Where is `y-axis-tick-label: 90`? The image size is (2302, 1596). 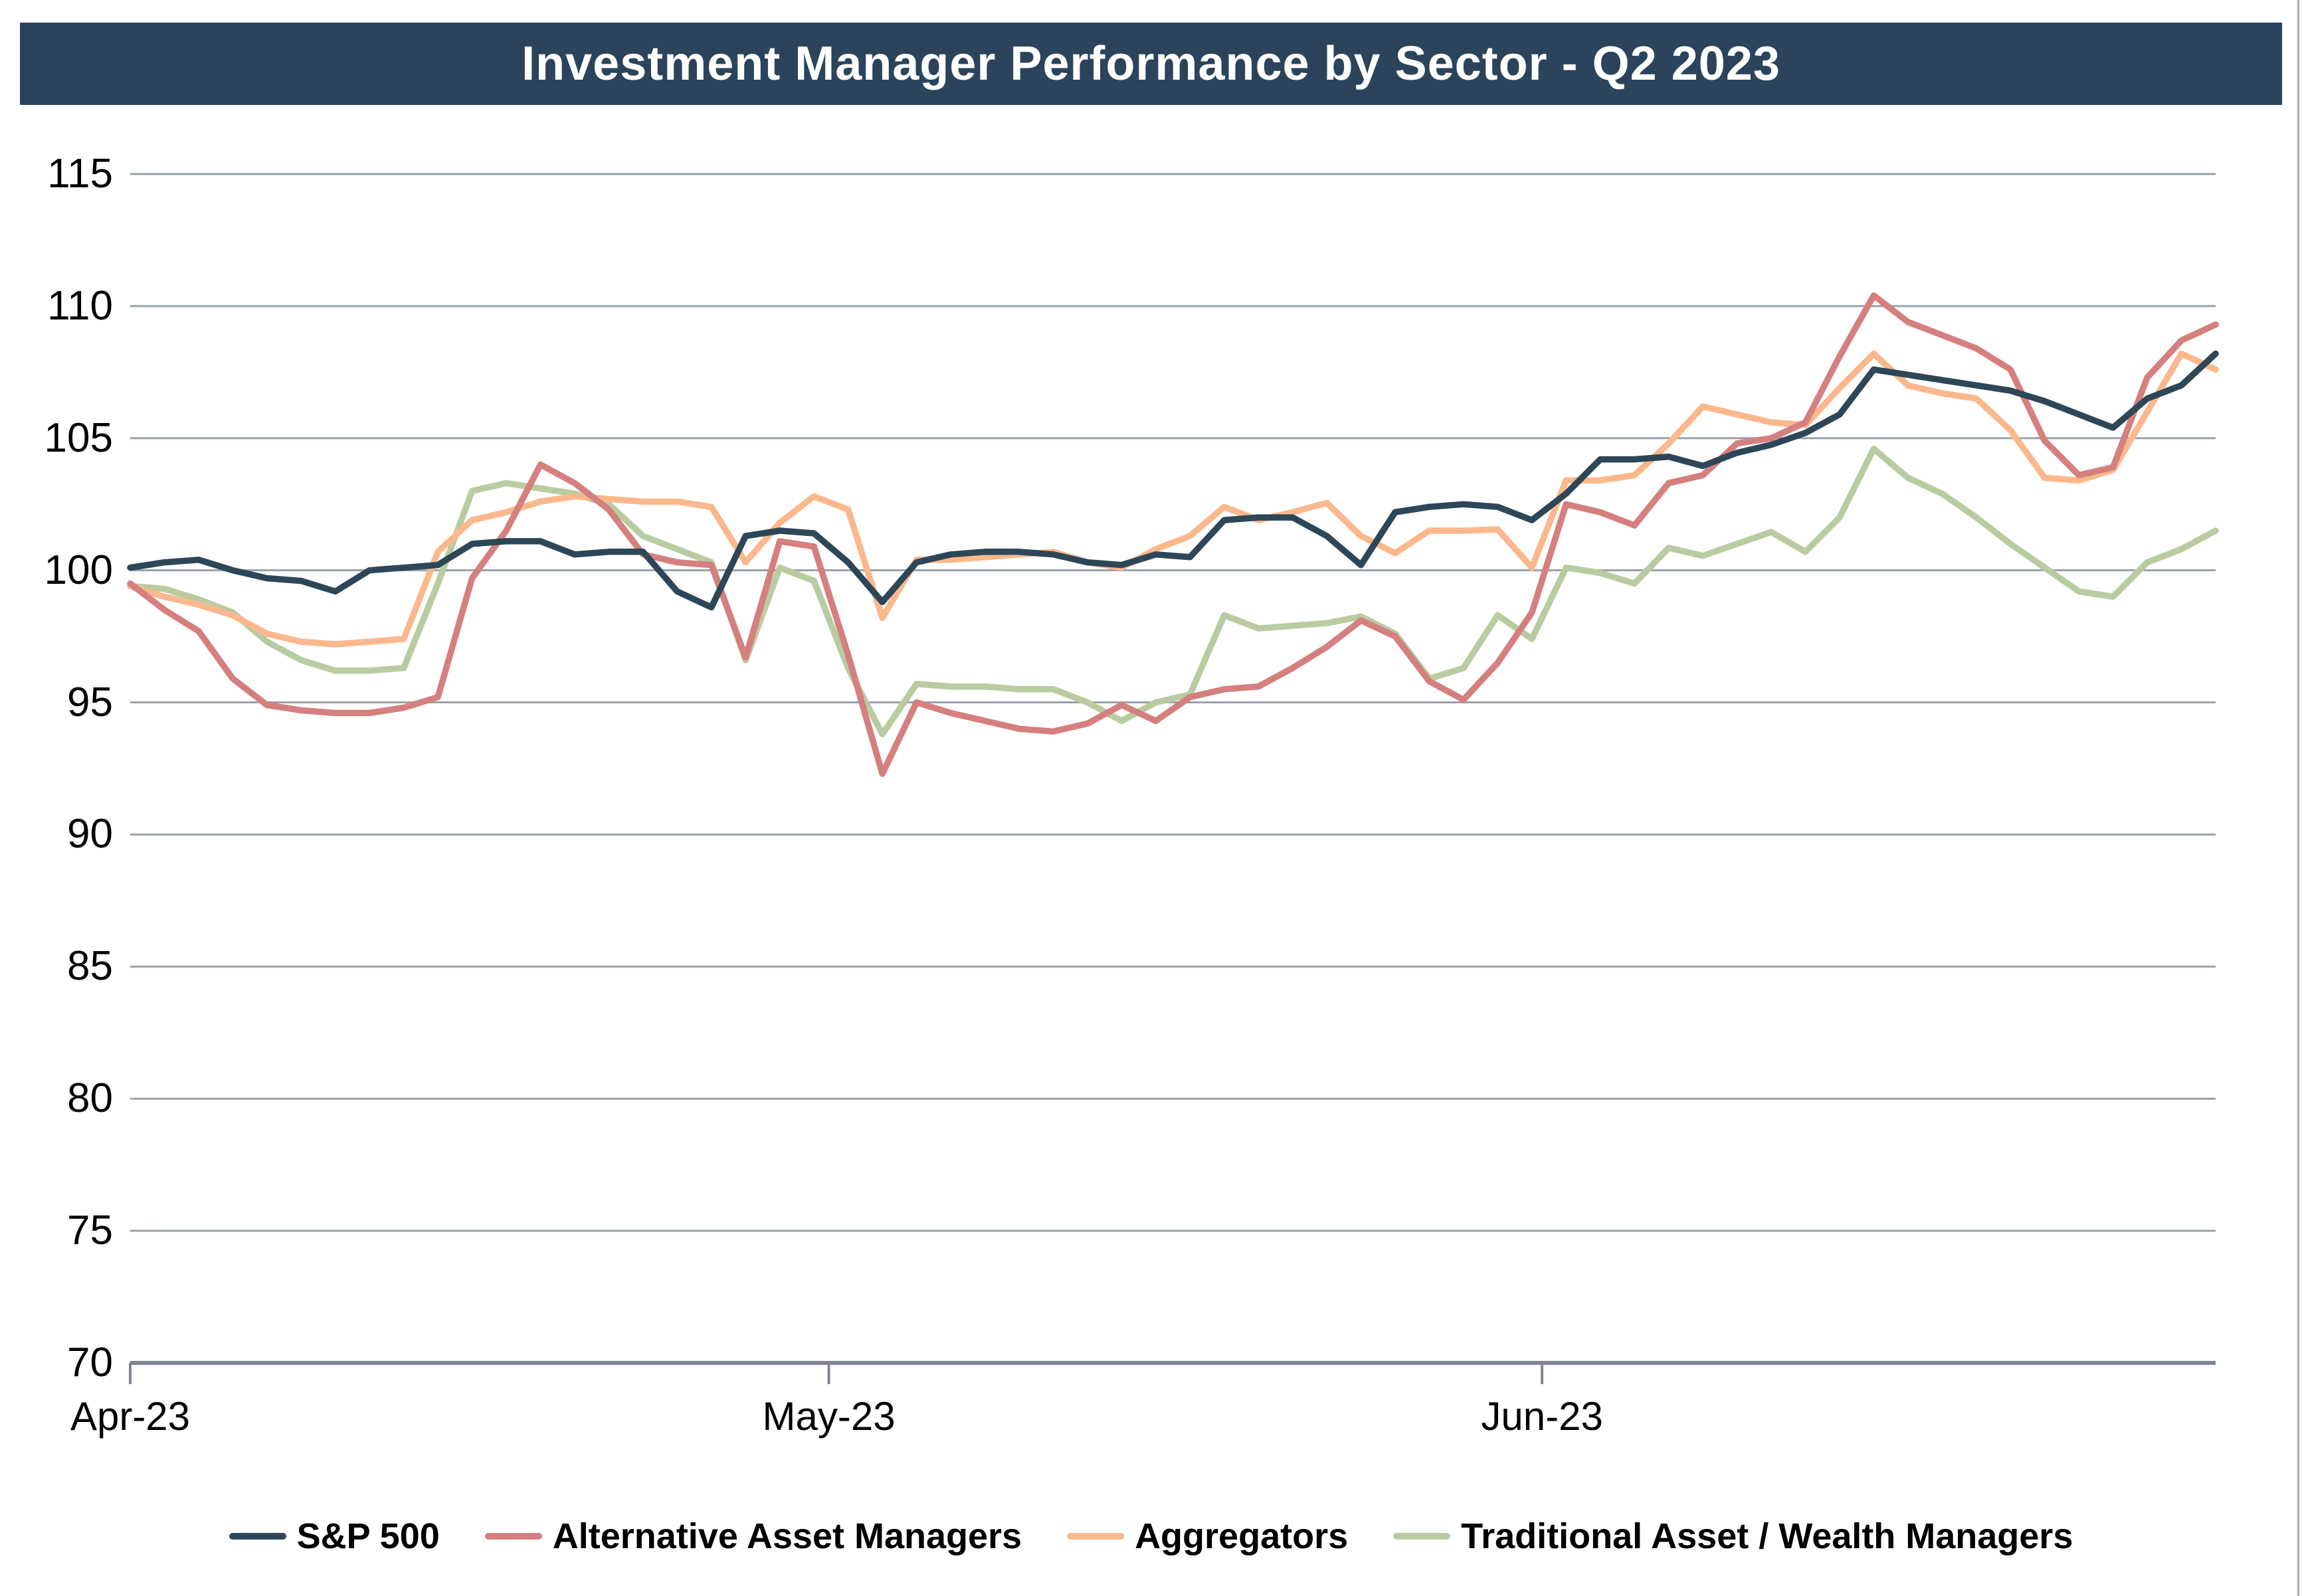
y-axis-tick-label: 90 is located at coordinates (90, 834).